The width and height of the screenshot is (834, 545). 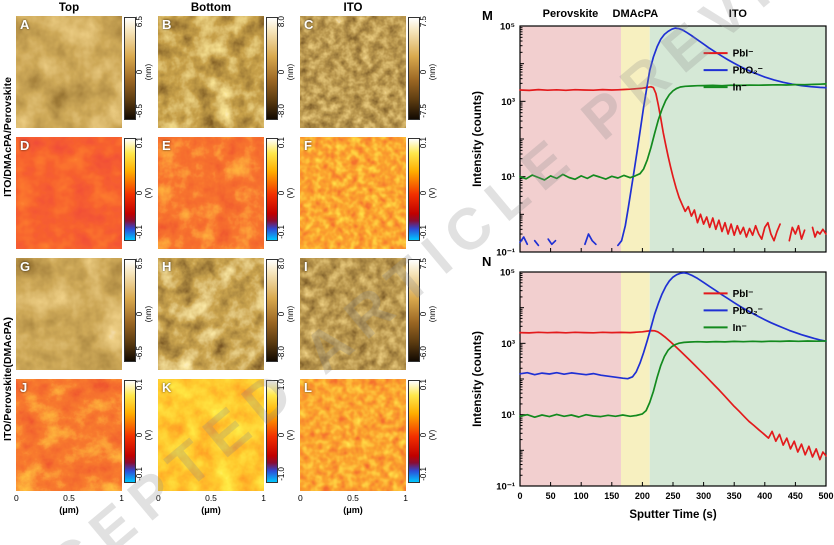 I want to click on colorbar-min-label: -6.0, so click(x=423, y=353).